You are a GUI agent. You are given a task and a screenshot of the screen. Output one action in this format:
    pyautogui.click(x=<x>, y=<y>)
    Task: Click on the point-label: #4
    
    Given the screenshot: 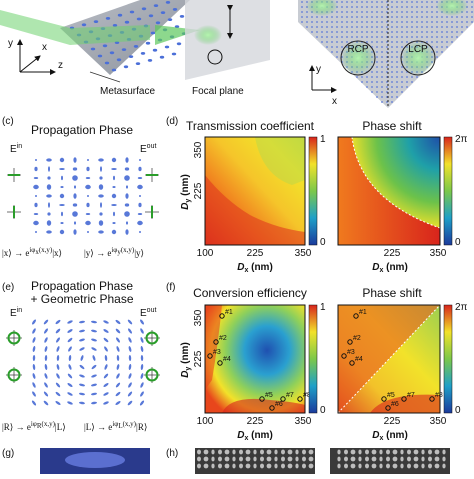 What is the action you would take?
    pyautogui.click(x=227, y=359)
    